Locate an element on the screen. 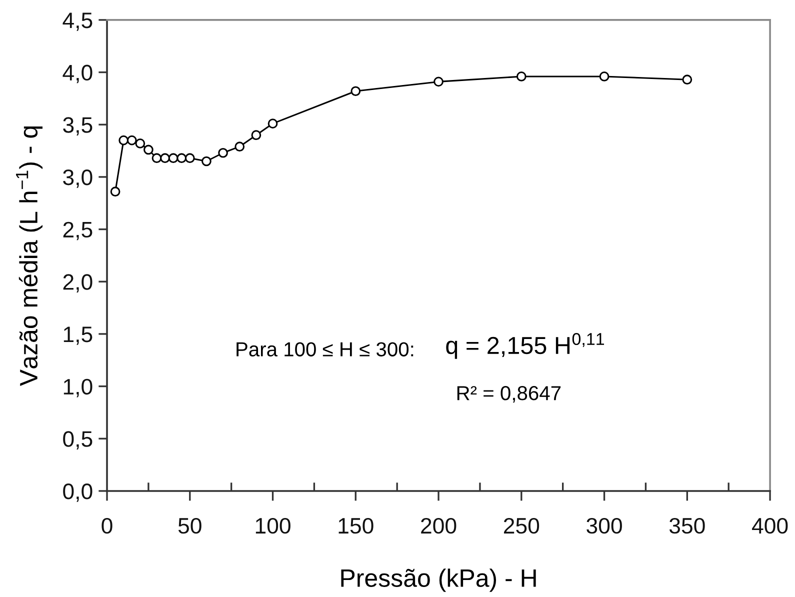 This screenshot has width=795, height=597. y-tick-label: 0,0 is located at coordinates (77, 493).